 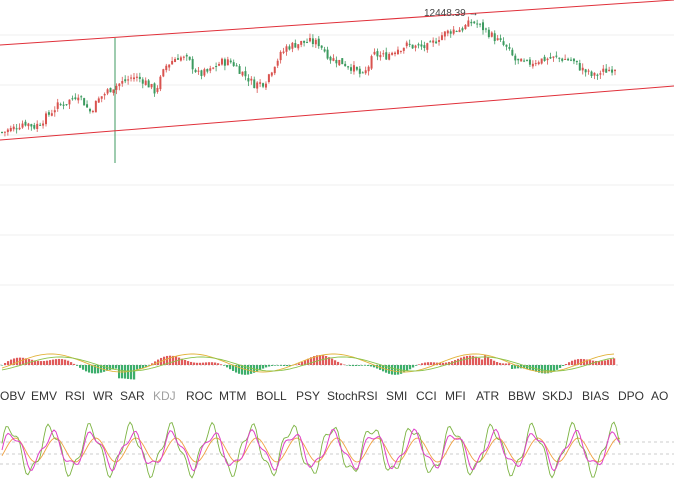 I want to click on tab-kdj: KDJ, so click(x=164, y=396).